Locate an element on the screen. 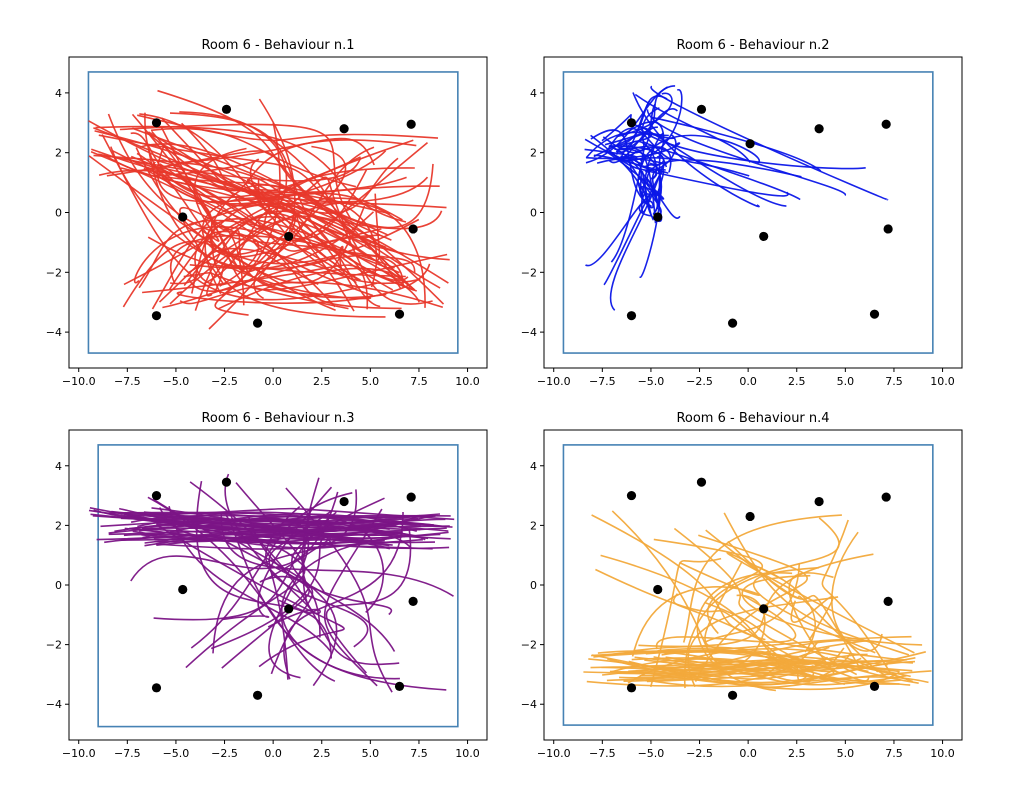 The image size is (1024, 804). x-tick-label: 7.5 is located at coordinates (894, 381).